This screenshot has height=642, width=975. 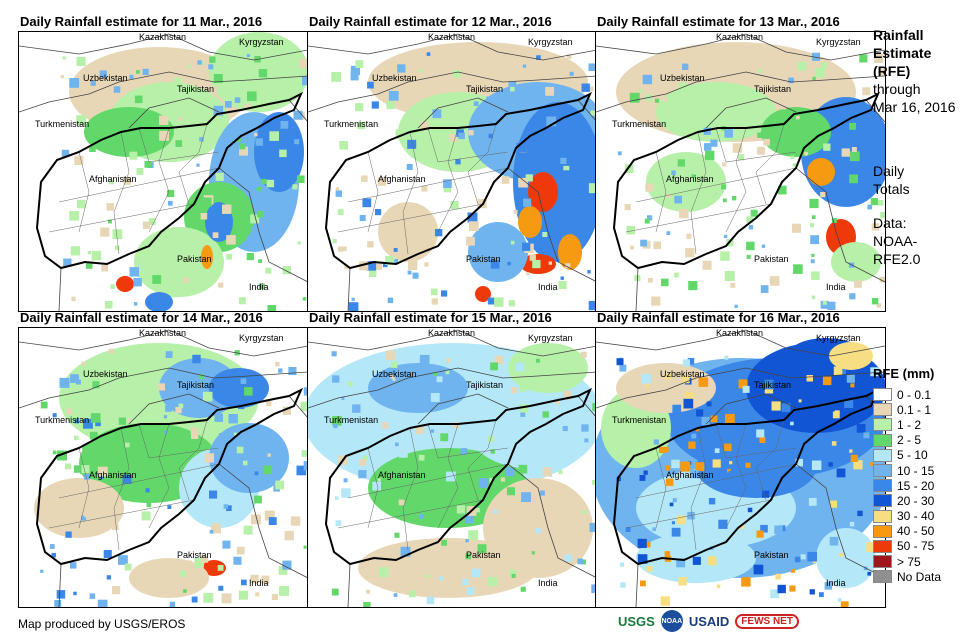 I want to click on country-label: Kazakhstan, so click(x=162, y=37).